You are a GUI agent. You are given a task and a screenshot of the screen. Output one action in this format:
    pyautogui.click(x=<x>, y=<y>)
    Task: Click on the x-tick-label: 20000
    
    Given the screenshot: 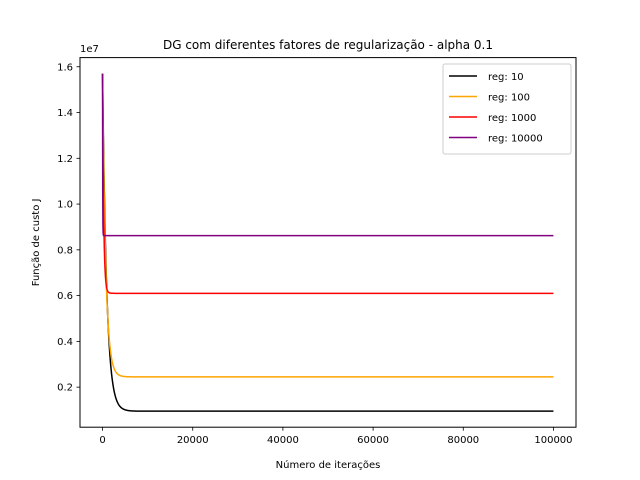 What is the action you would take?
    pyautogui.click(x=193, y=440)
    